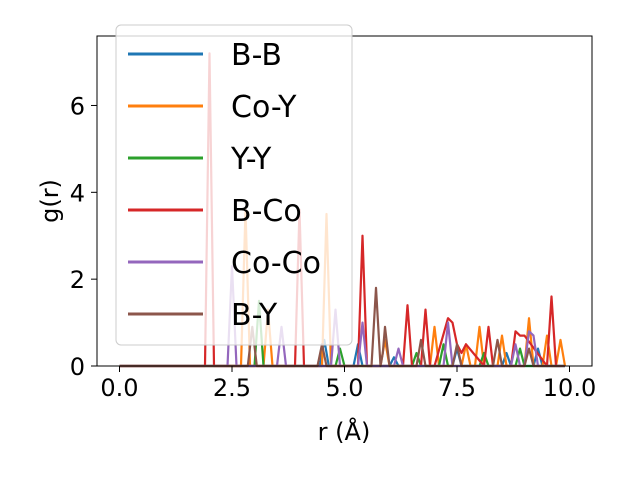  What do you see at coordinates (254, 315) in the screenshot?
I see `legend-label-b-y: B-Y` at bounding box center [254, 315].